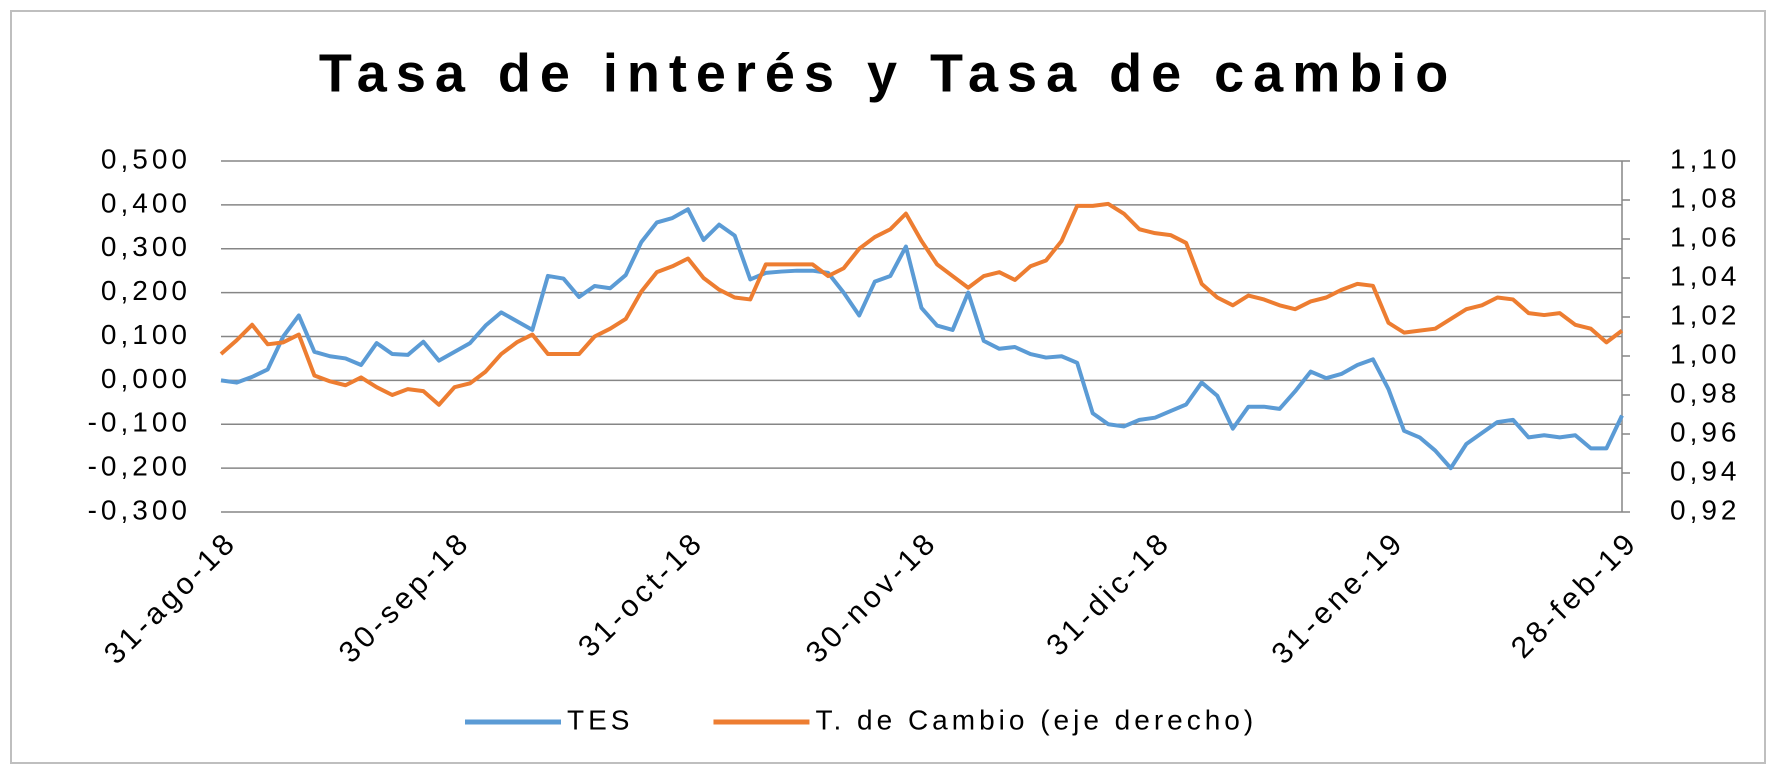 This screenshot has width=1776, height=774. Describe the element at coordinates (146, 246) in the screenshot. I see `y-tick-label: 0,300` at that location.